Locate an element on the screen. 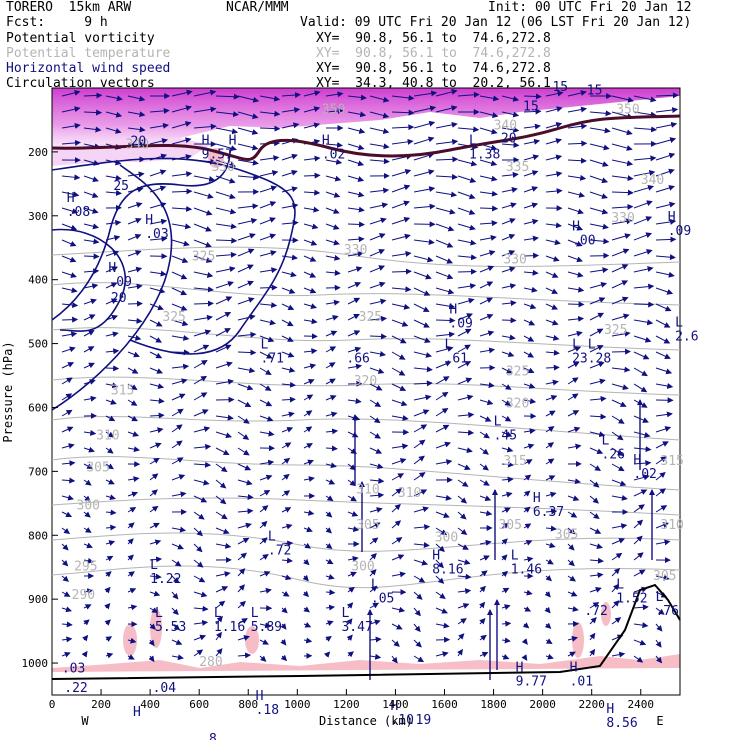  theta-label: 300 is located at coordinates (362, 566).